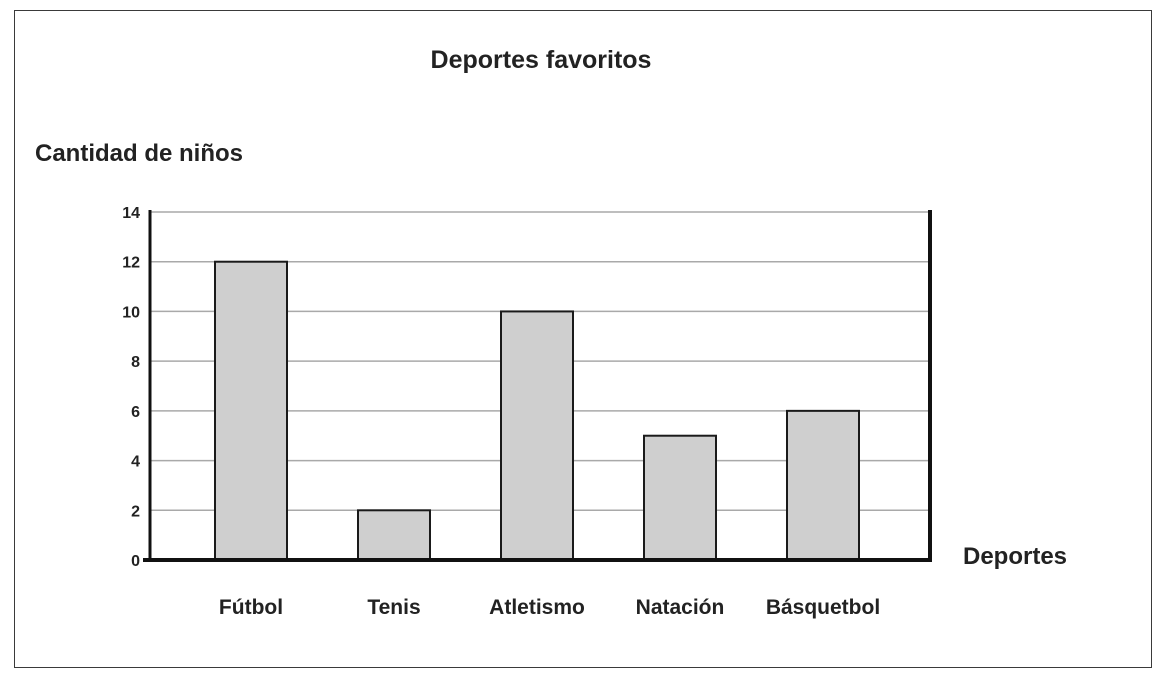 The height and width of the screenshot is (676, 1159). Describe the element at coordinates (541, 60) in the screenshot. I see `chart-title: Deportes favoritos` at that location.